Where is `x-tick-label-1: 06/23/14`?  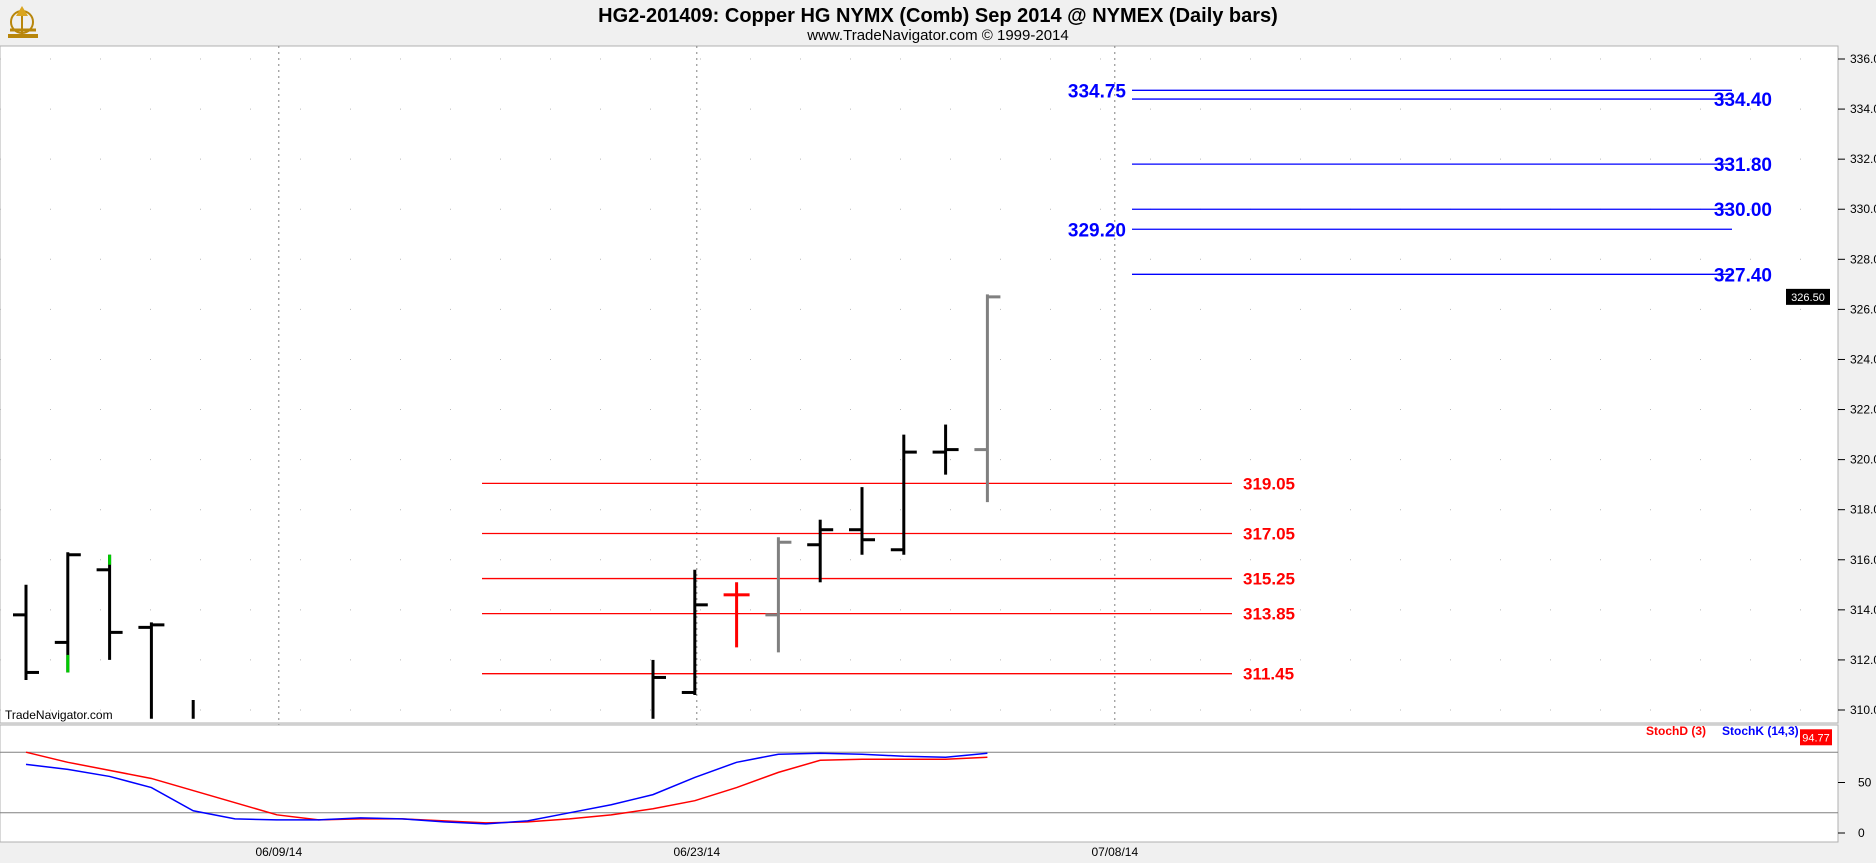 x-tick-label-1: 06/23/14 is located at coordinates (696, 852).